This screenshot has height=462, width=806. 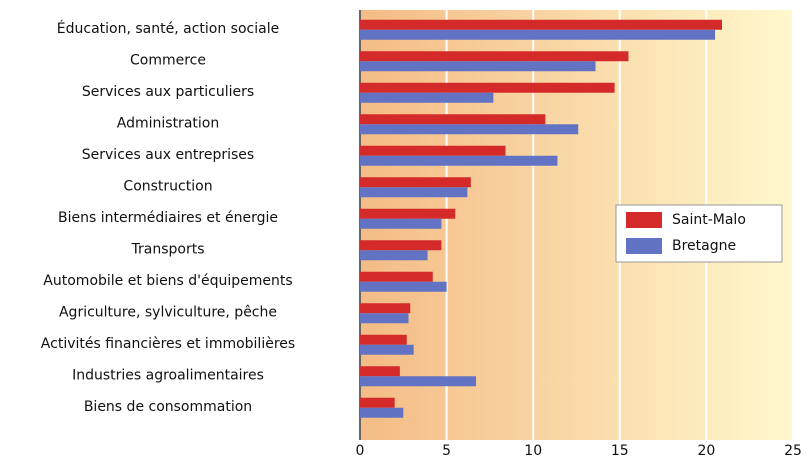 What do you see at coordinates (709, 220) in the screenshot?
I see `legend-label: Saint-Malo` at bounding box center [709, 220].